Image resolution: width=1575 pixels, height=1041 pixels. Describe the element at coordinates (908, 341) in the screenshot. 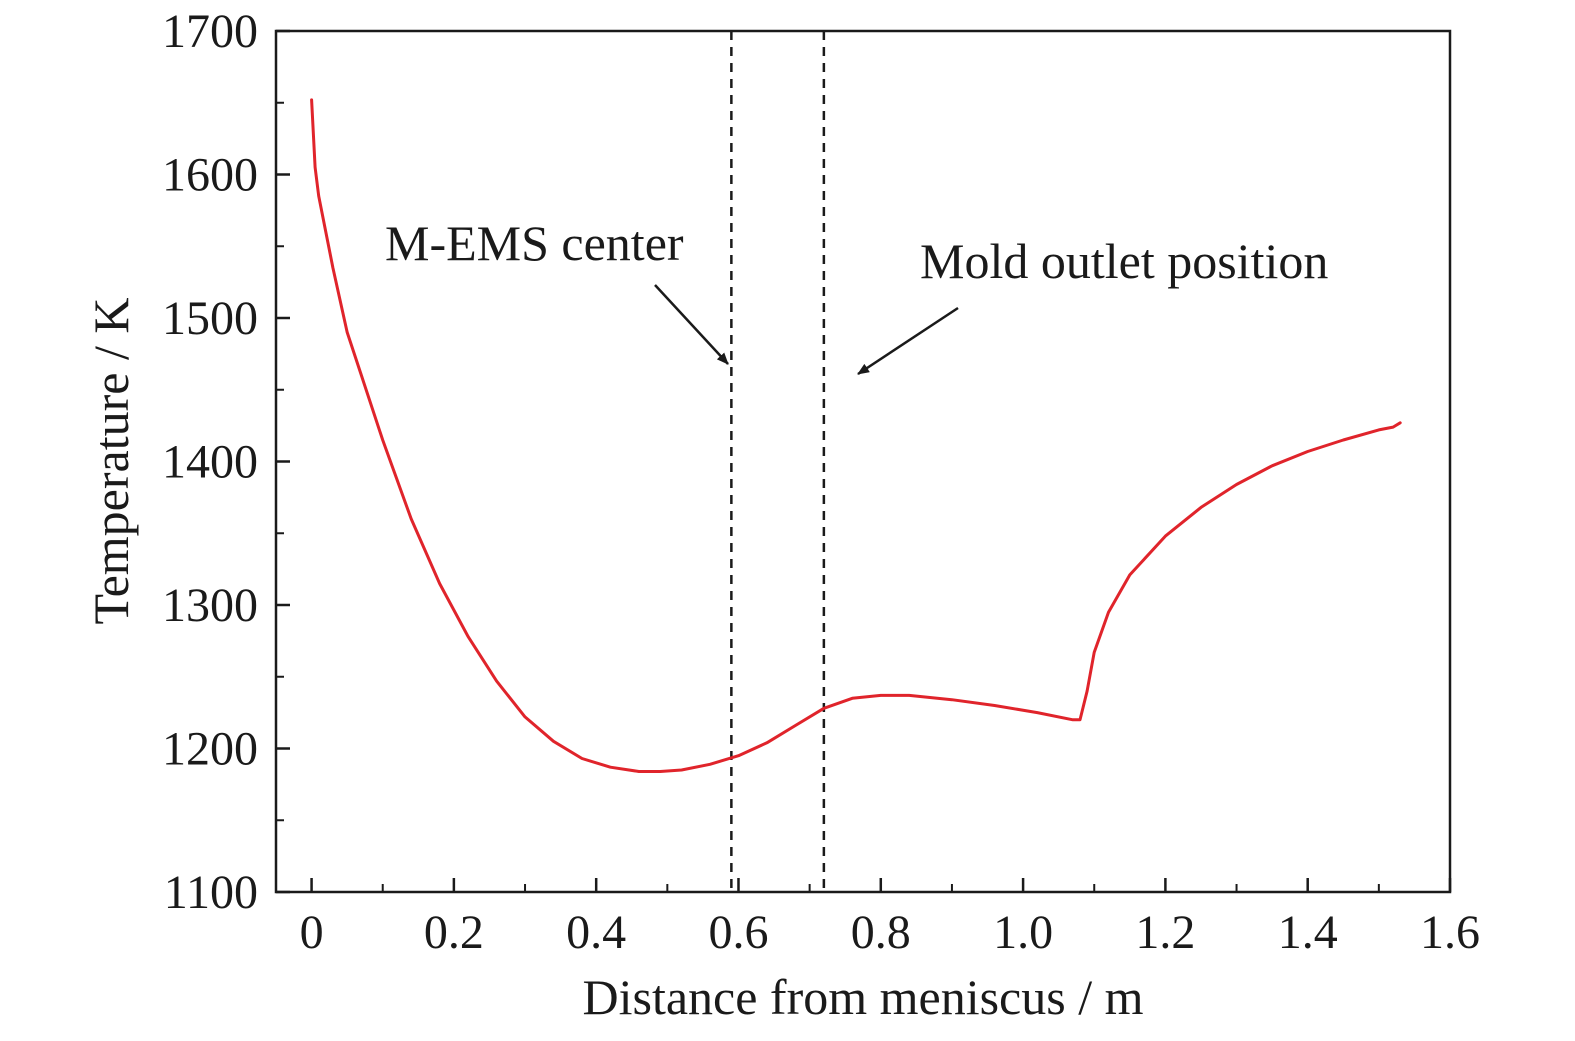

I see `arrow-mold-outlet` at that location.